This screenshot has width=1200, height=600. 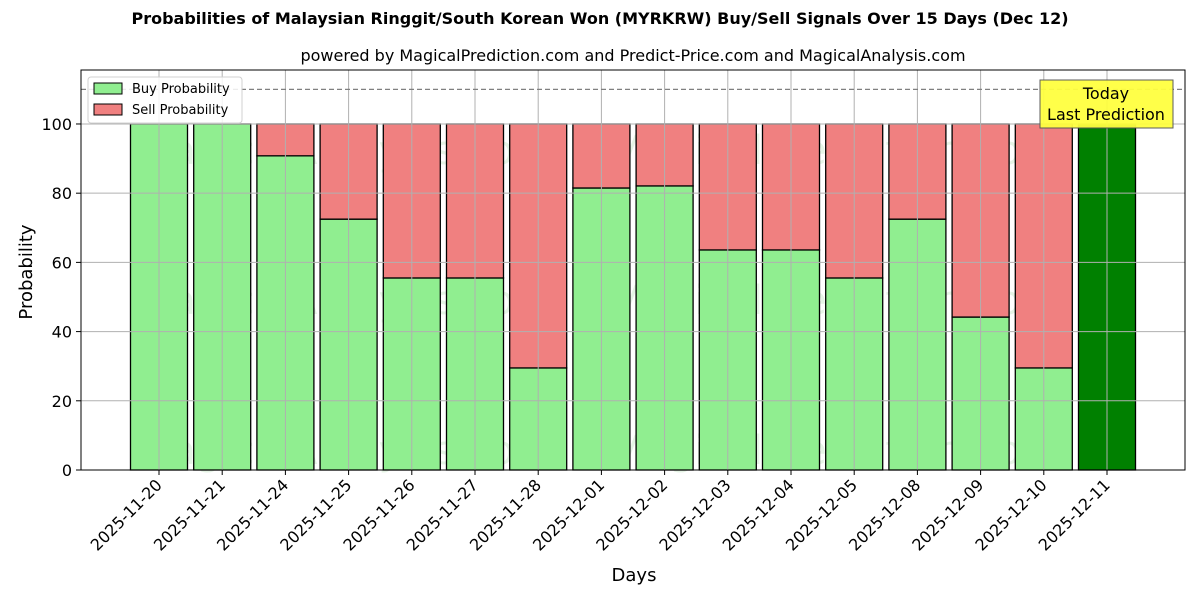 What do you see at coordinates (1106, 104) in the screenshot?
I see `today-annotation: Today Last Prediction` at bounding box center [1106, 104].